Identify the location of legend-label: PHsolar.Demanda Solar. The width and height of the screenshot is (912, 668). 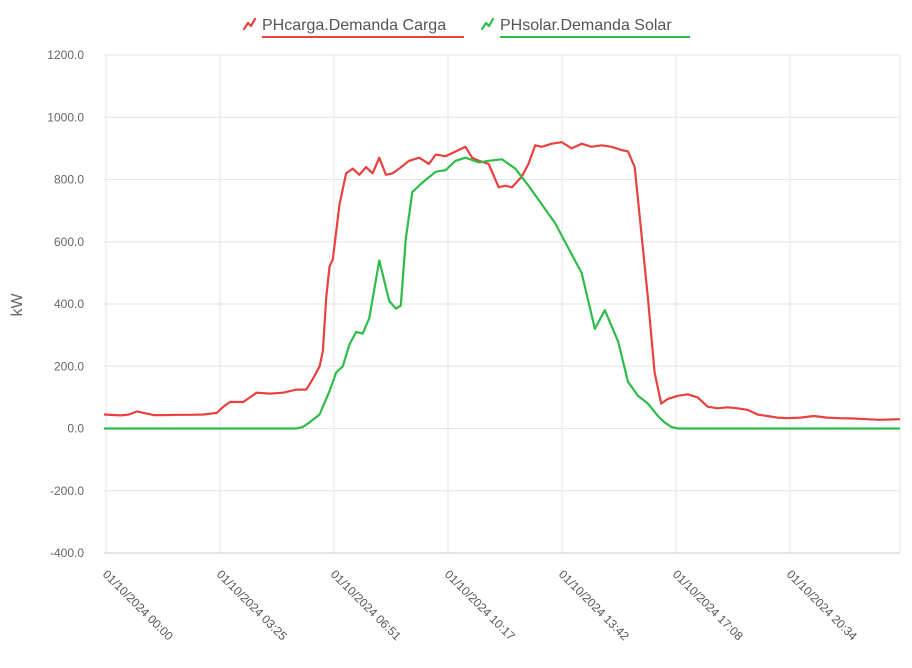
(586, 25).